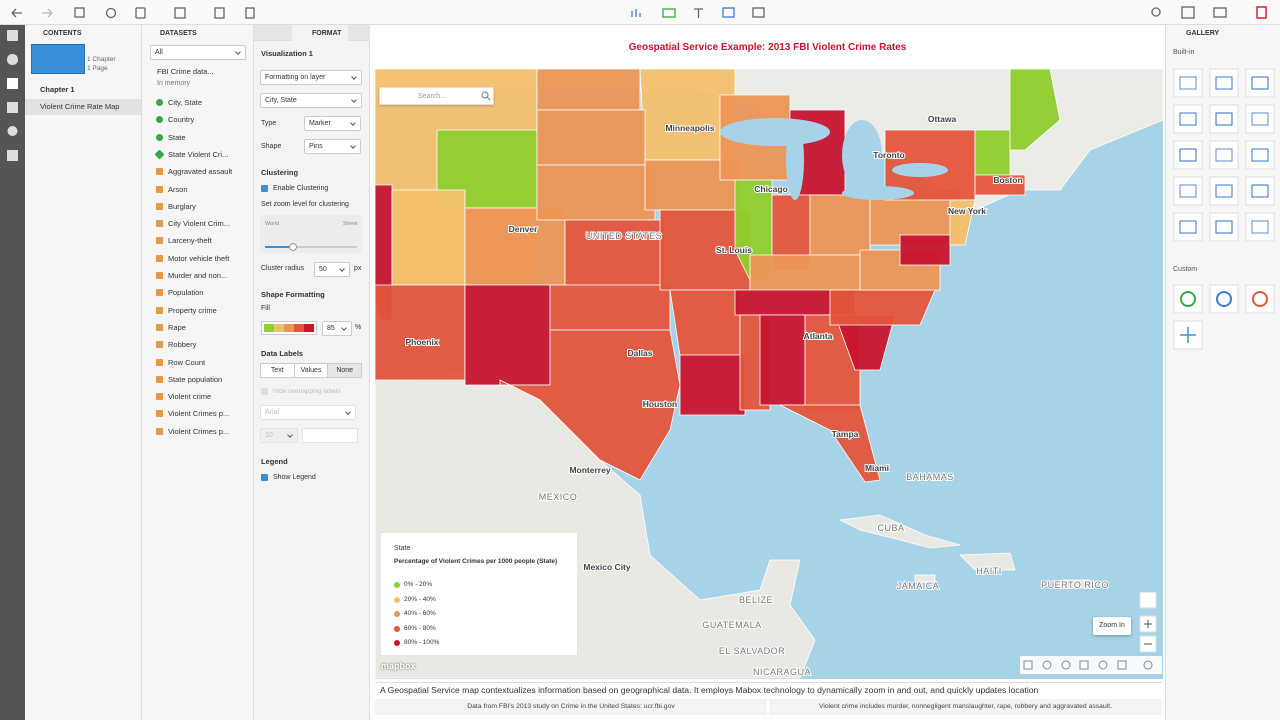  What do you see at coordinates (198, 120) in the screenshot?
I see `field-row: Country` at bounding box center [198, 120].